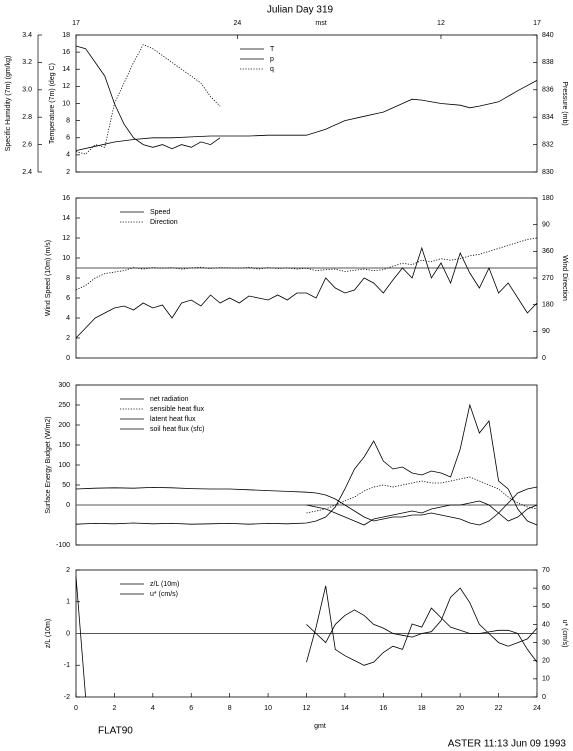 This screenshot has height=751, width=573. I want to click on x-tick-label: 18, so click(422, 708).